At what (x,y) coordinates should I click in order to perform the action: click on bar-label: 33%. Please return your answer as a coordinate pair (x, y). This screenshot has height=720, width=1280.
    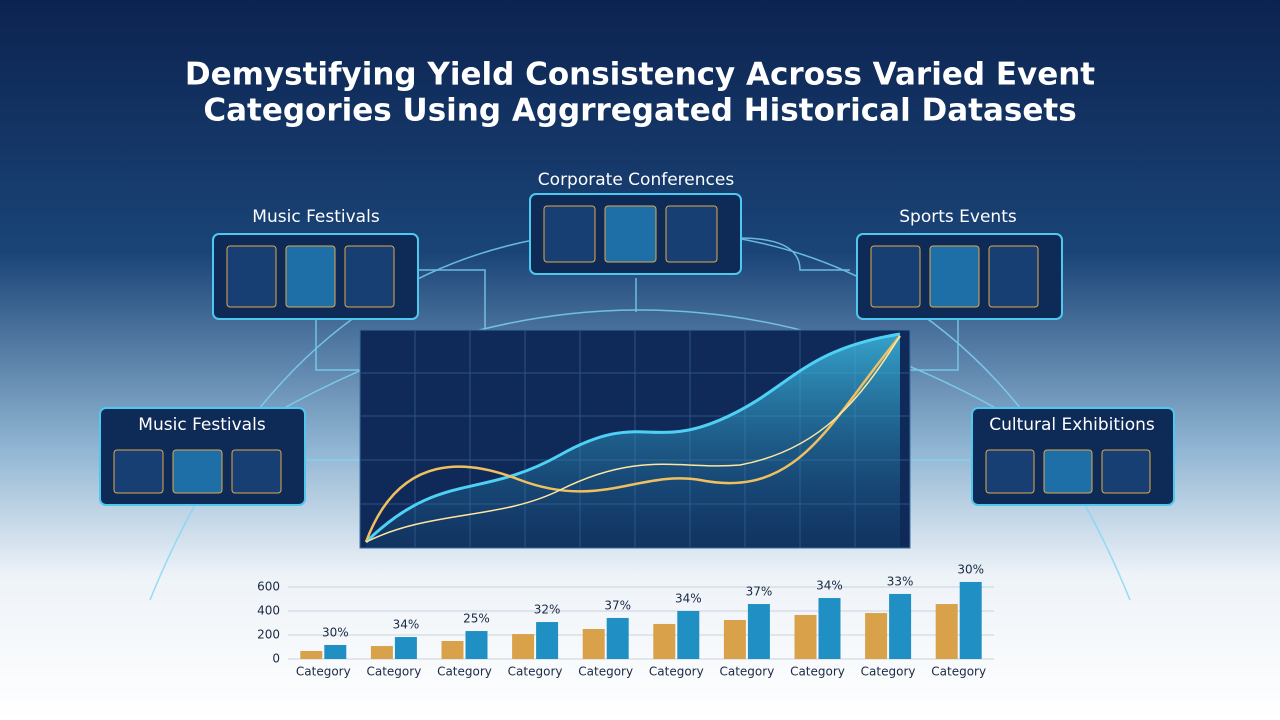
    Looking at the image, I should click on (900, 581).